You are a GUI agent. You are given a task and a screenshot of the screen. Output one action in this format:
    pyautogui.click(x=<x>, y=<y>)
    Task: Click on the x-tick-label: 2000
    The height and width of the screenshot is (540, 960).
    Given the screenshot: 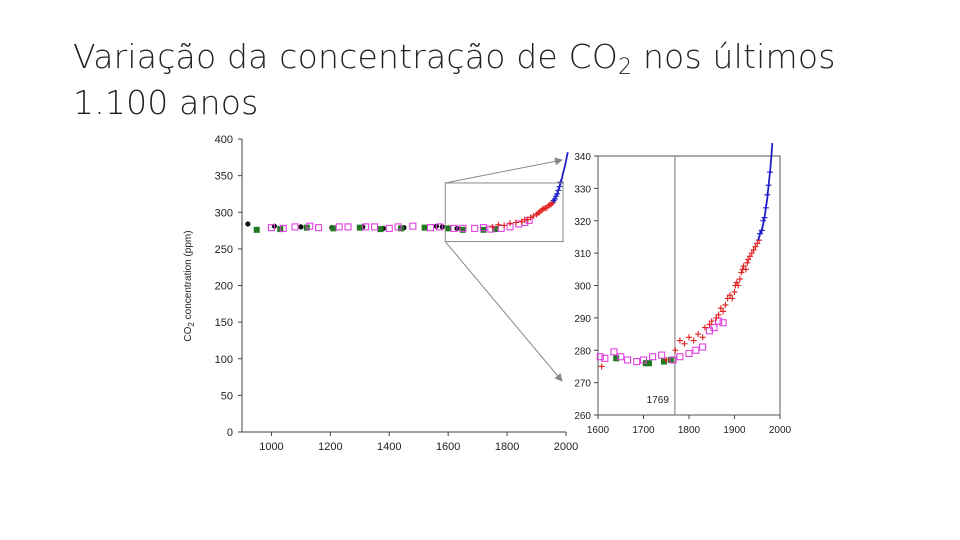 What is the action you would take?
    pyautogui.click(x=566, y=447)
    